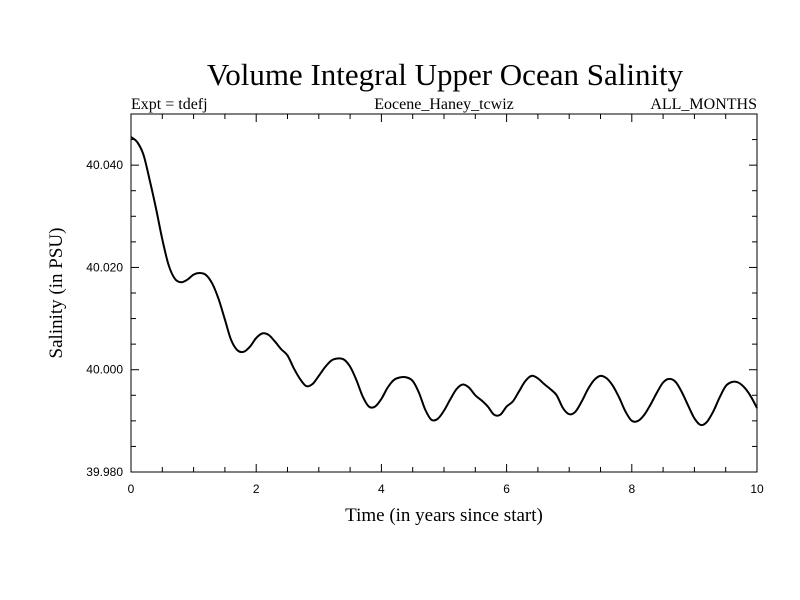 The height and width of the screenshot is (600, 800). Describe the element at coordinates (703, 104) in the screenshot. I see `subtitle-right: ALL_MONTHS` at that location.